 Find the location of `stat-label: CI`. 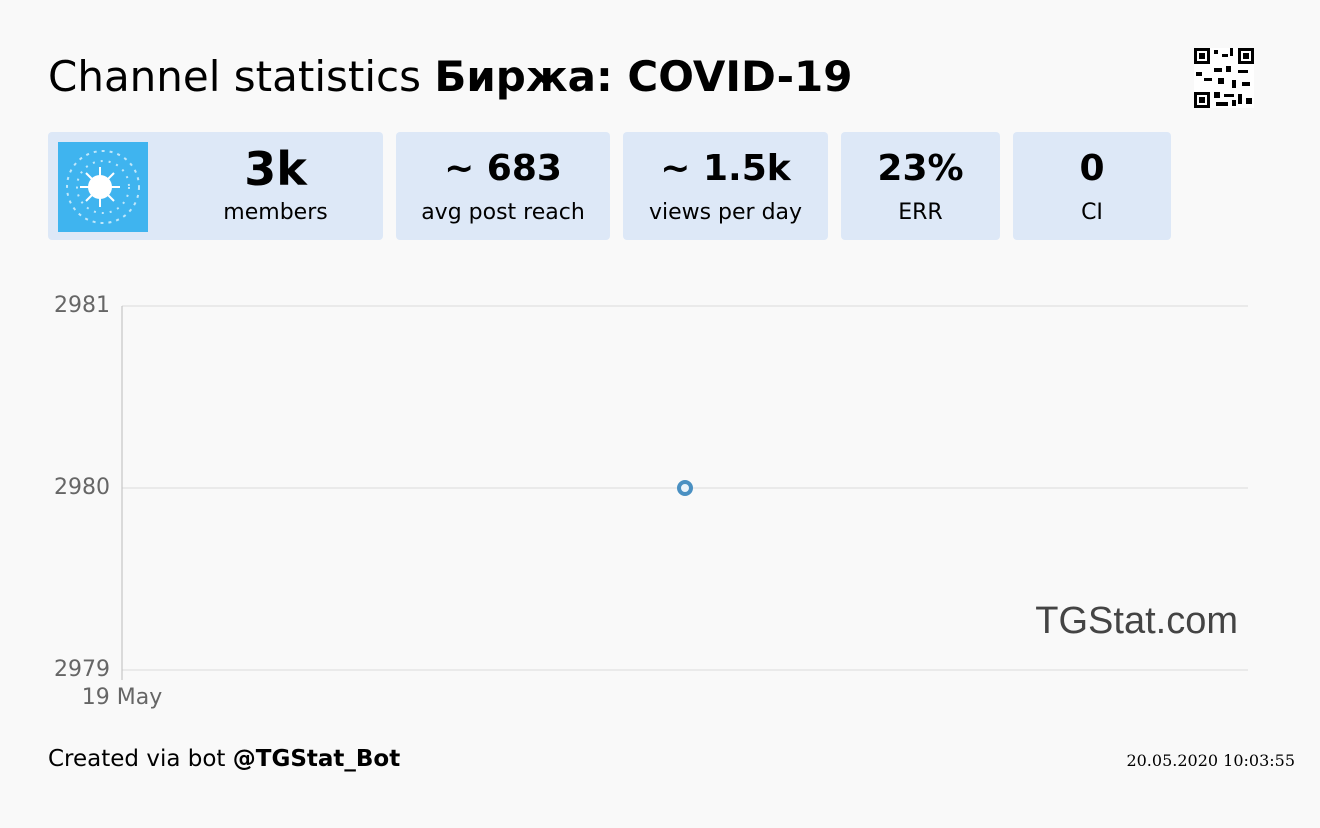

stat-label: CI is located at coordinates (1092, 212).